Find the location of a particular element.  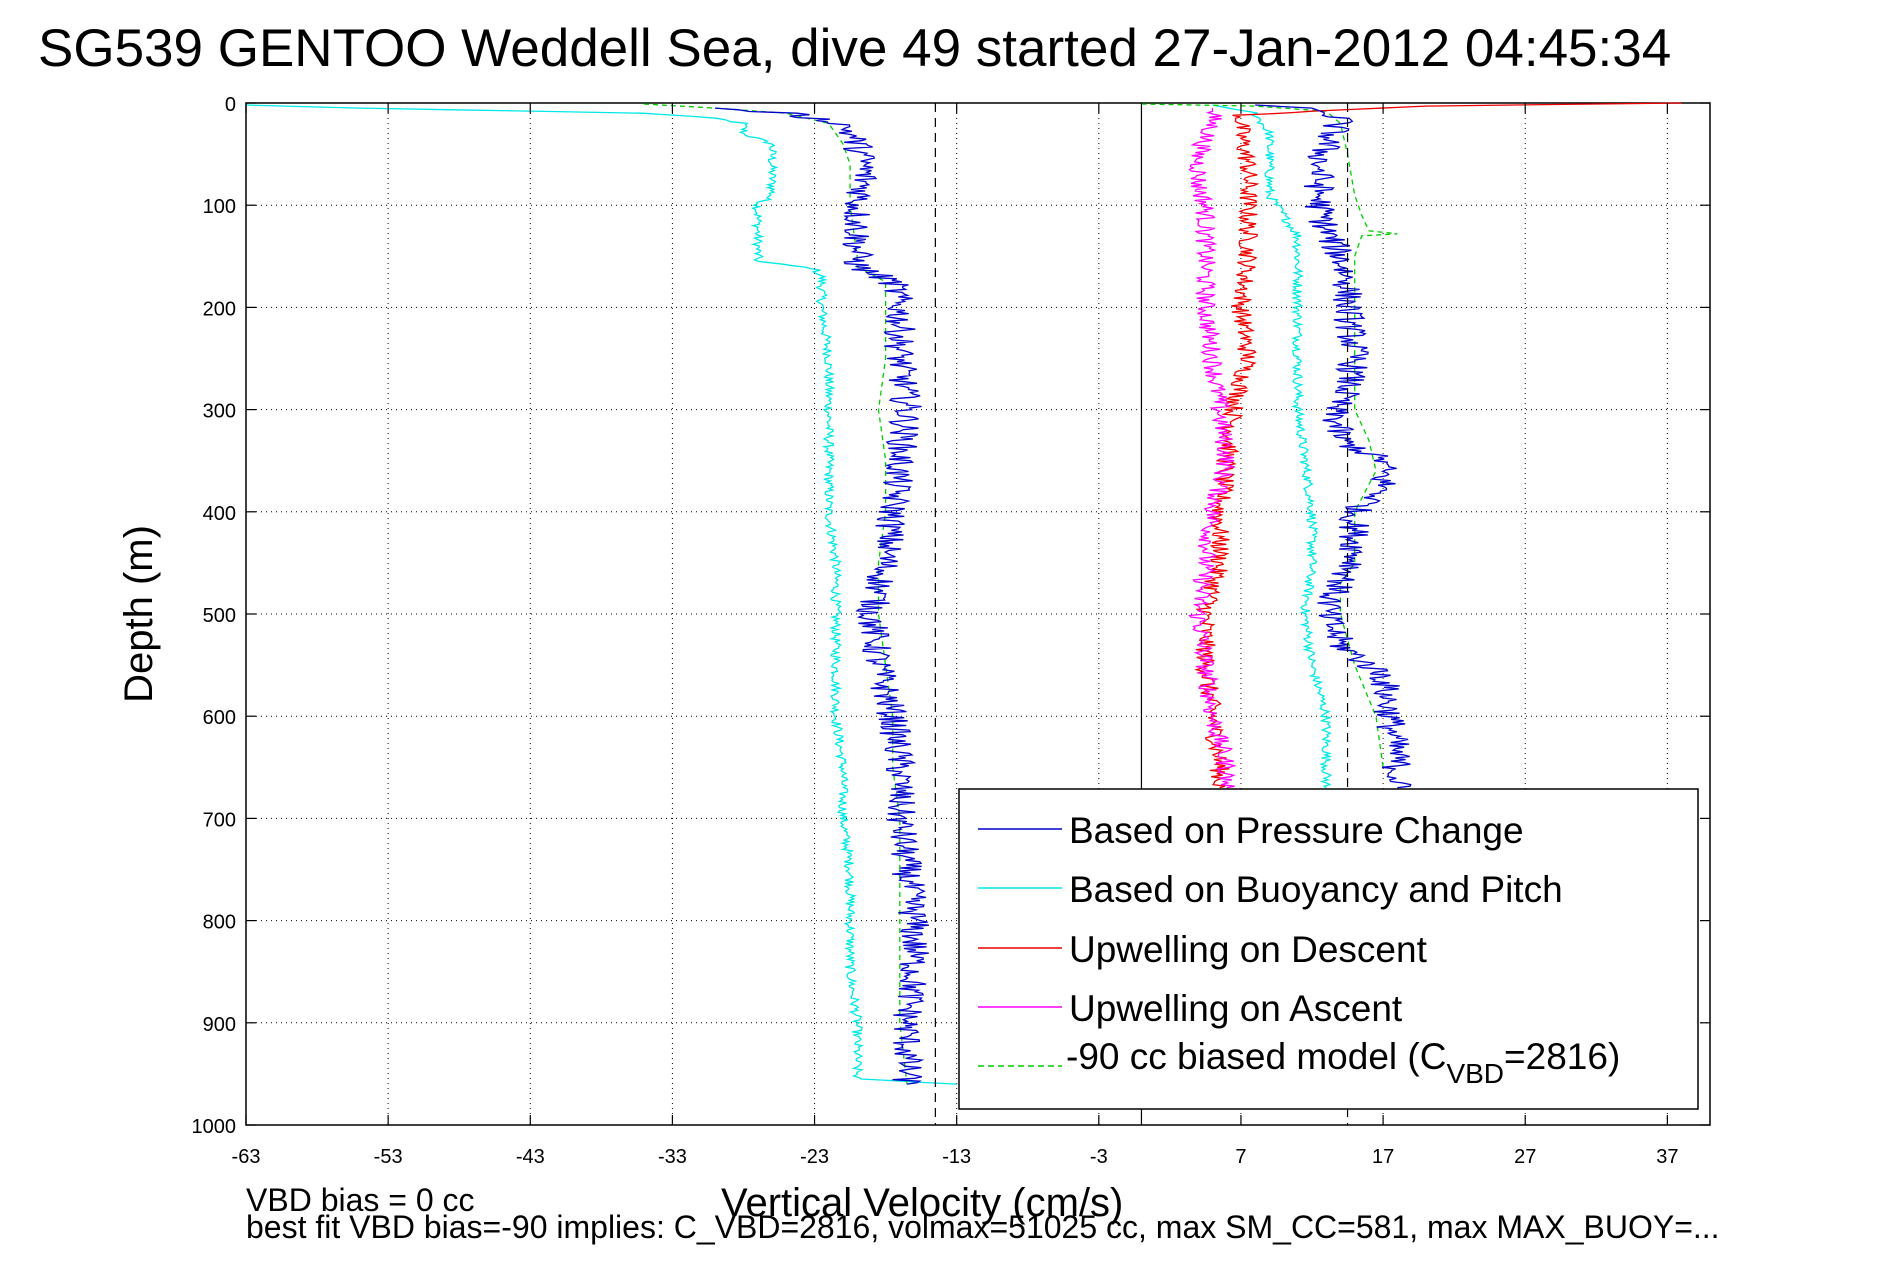

series-line-pressure-change-descent is located at coordinates (821, 596).